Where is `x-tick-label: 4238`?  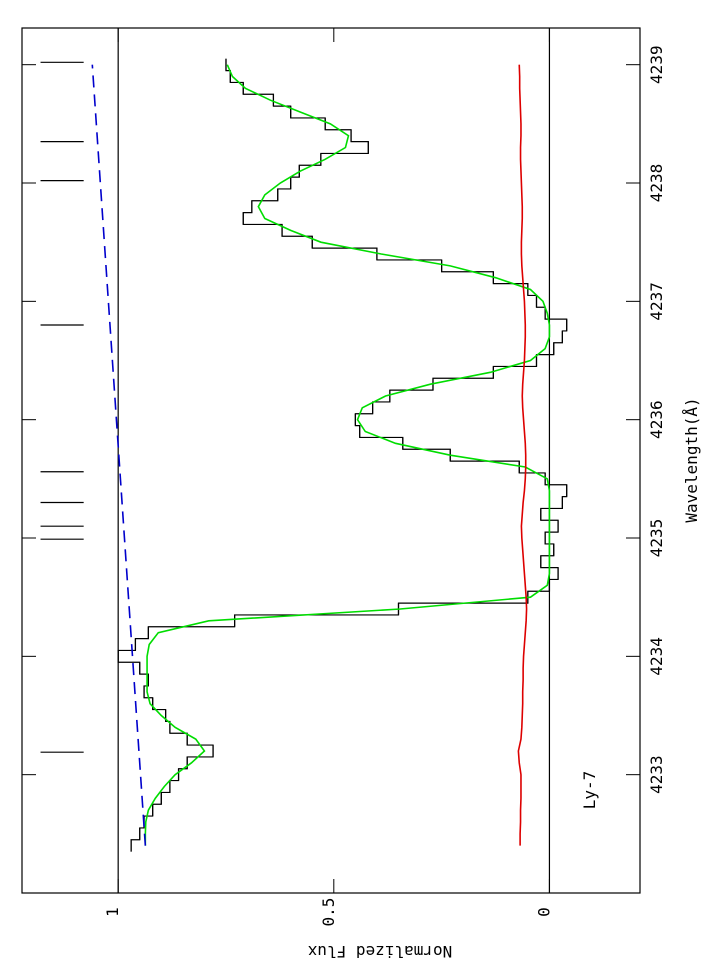
x-tick-label: 4238 is located at coordinates (656, 183).